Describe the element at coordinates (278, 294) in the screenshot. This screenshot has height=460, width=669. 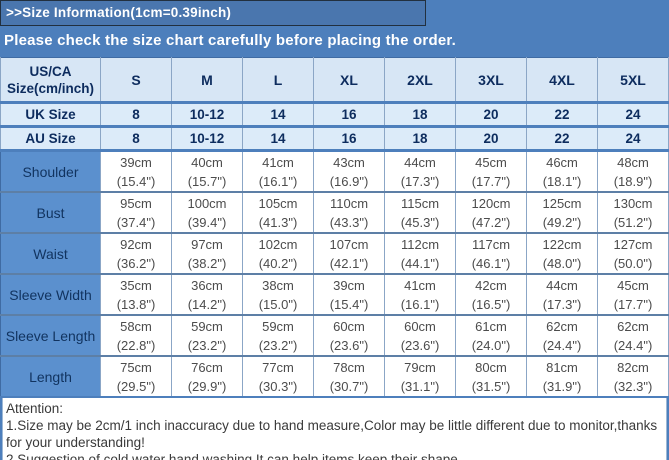
I see `measurement-cell: 38cm (15.0")` at that location.